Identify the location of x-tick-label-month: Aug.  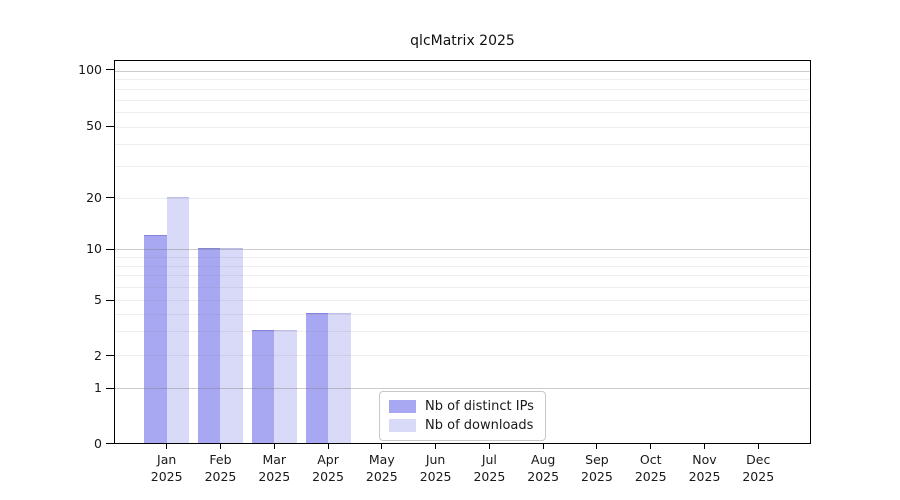
(543, 459).